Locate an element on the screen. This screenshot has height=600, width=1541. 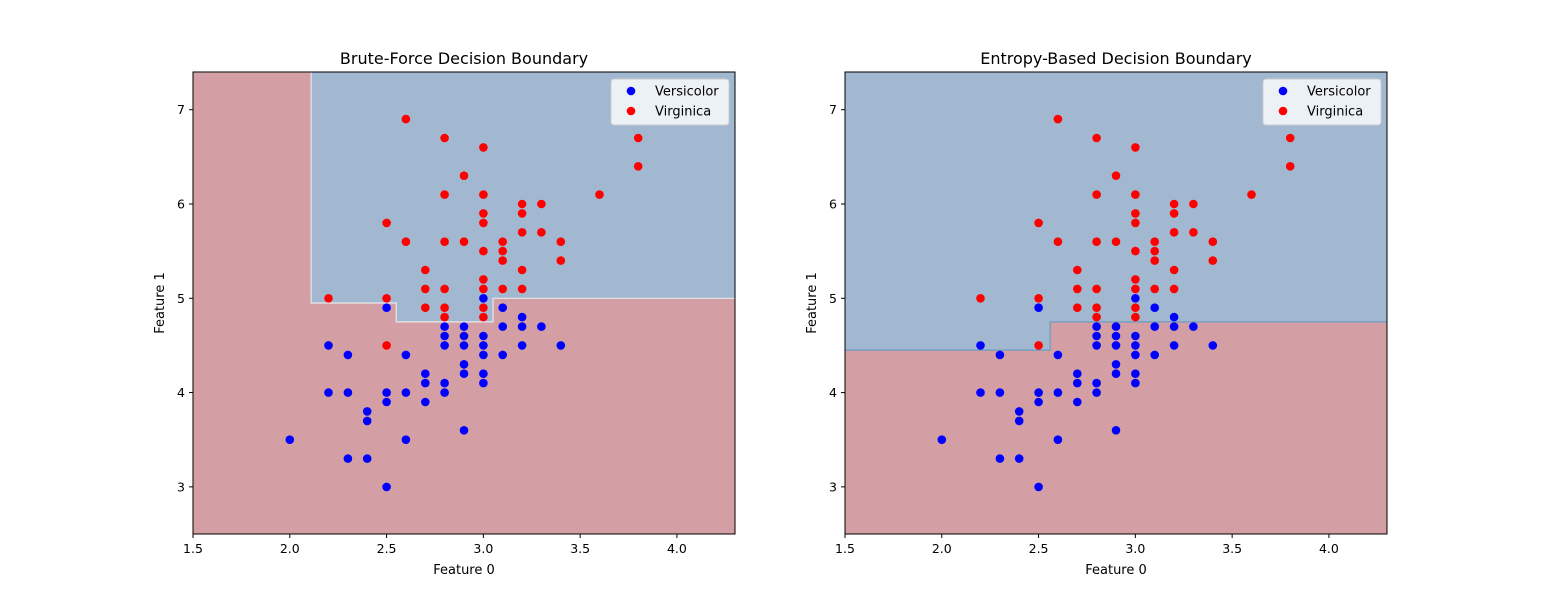
y-tick-label: 4 is located at coordinates (181, 392).